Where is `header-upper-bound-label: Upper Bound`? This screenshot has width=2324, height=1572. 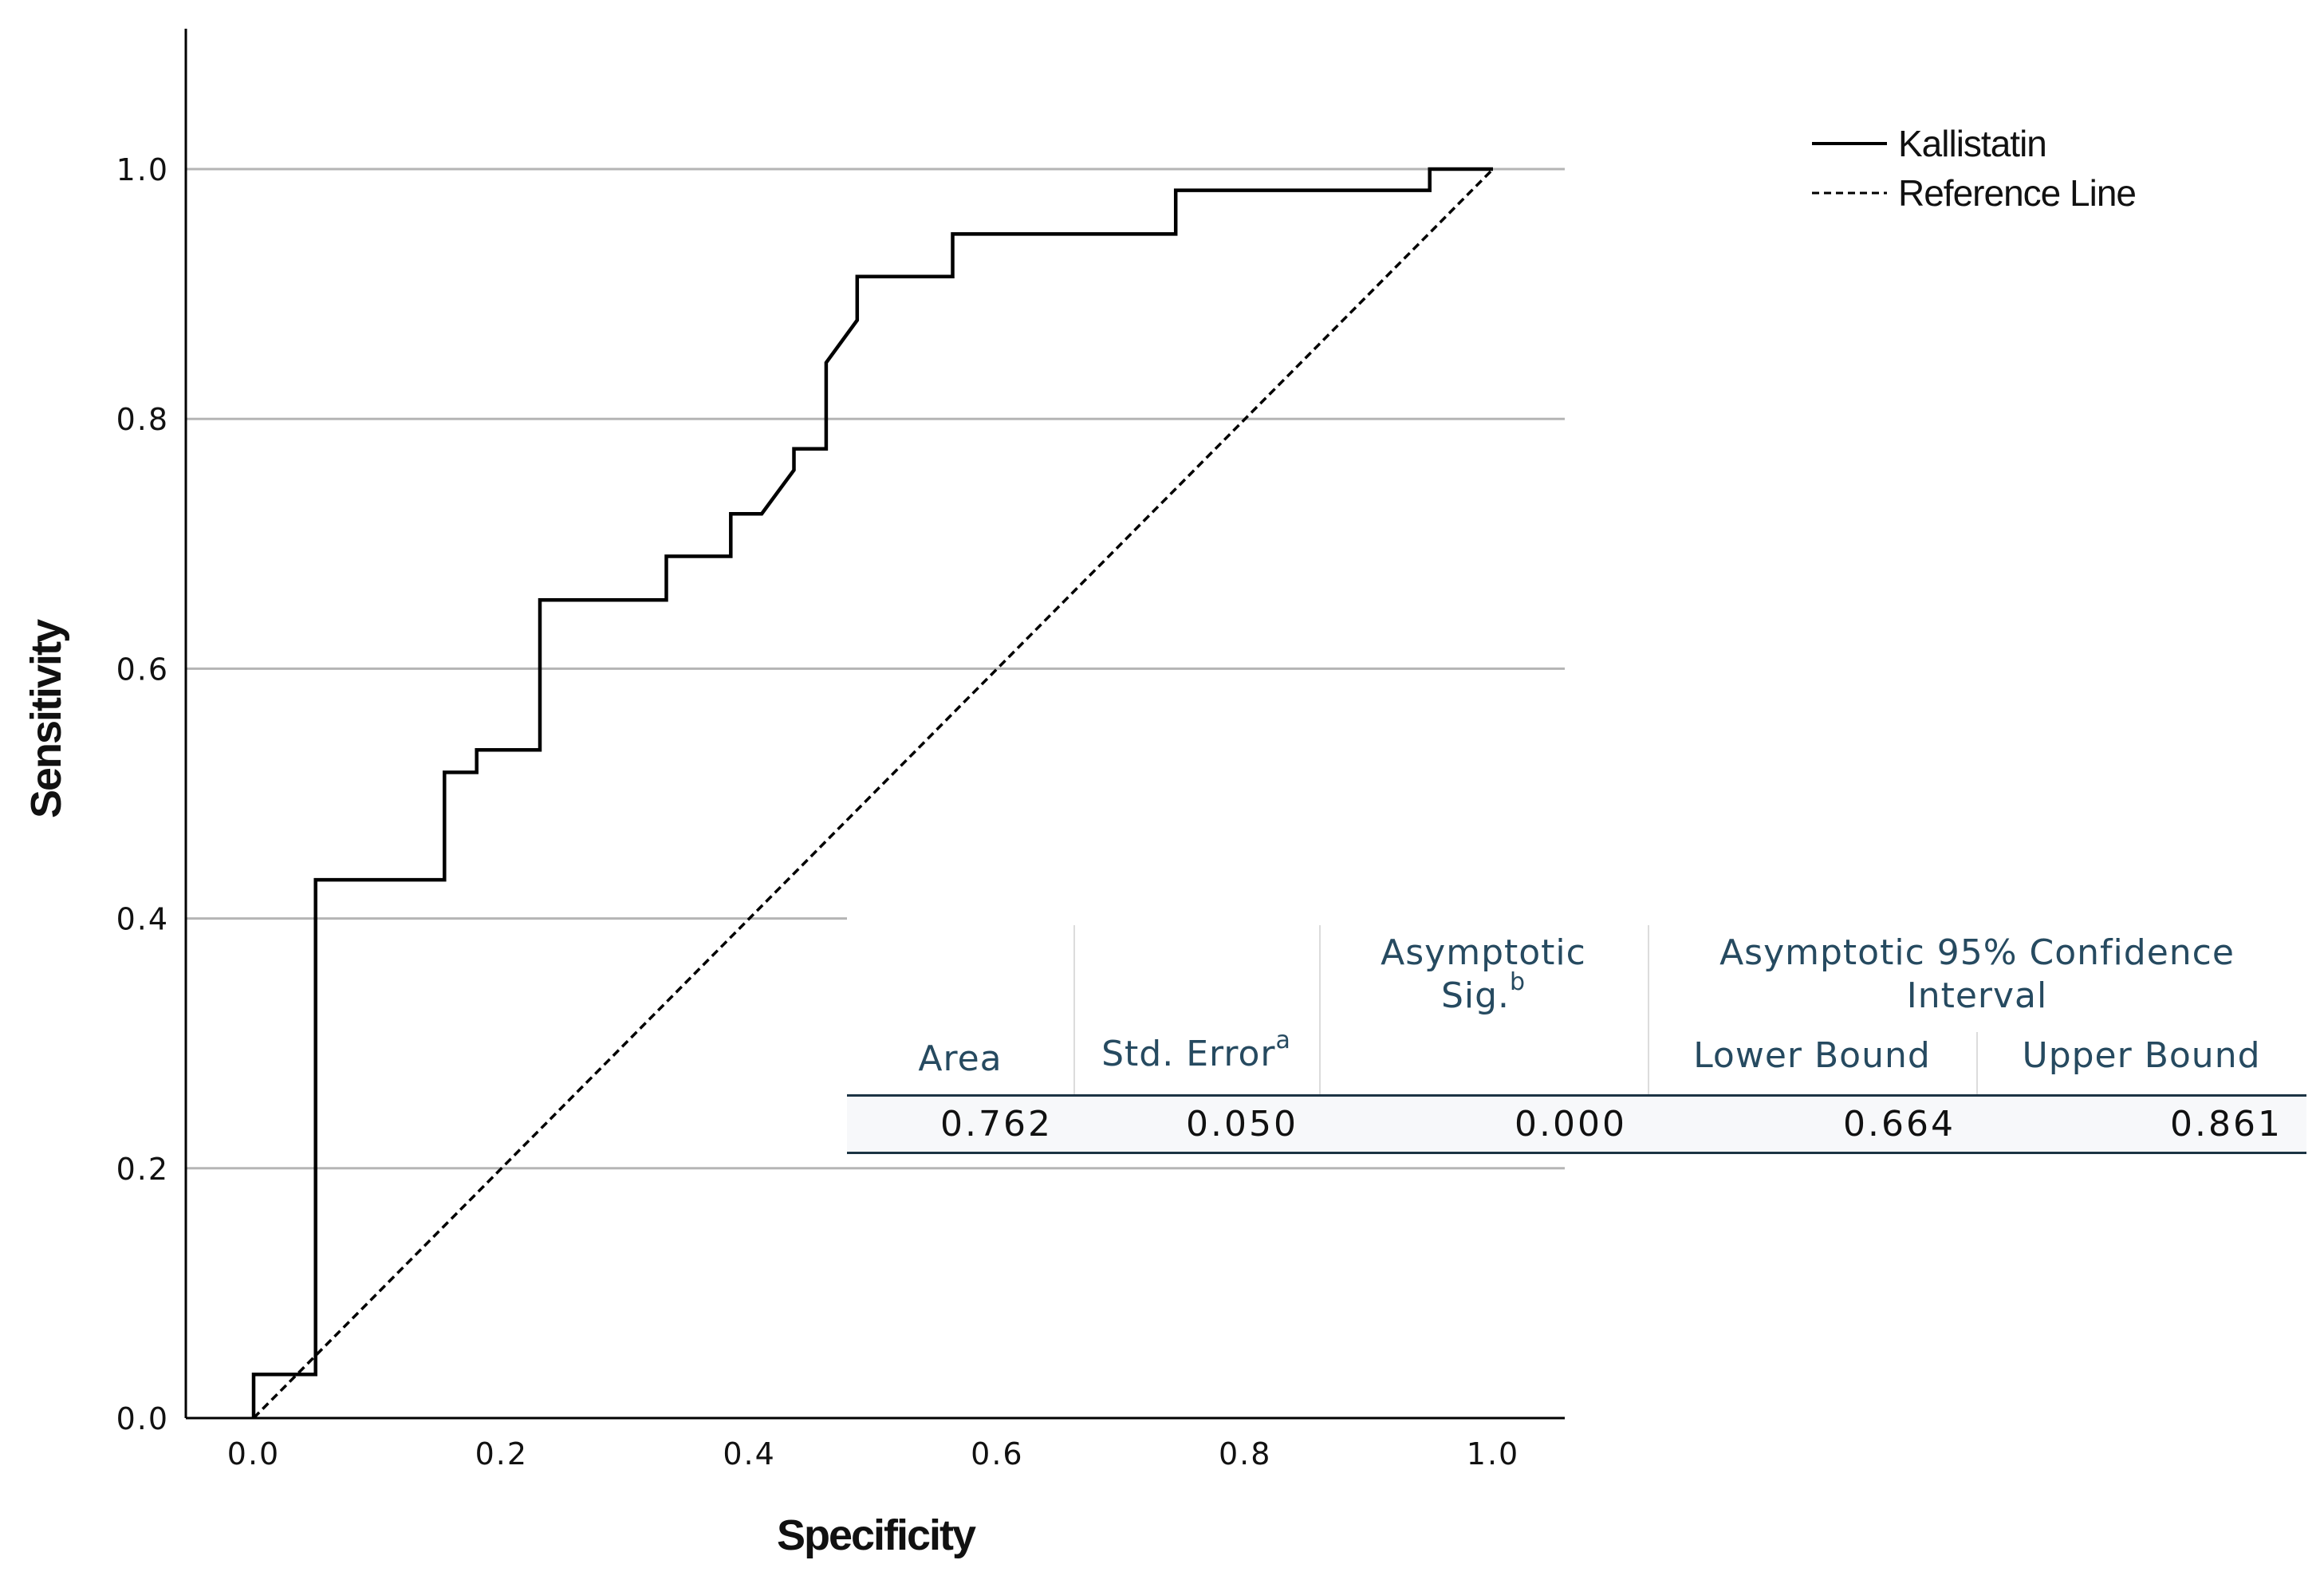 header-upper-bound-label: Upper Bound is located at coordinates (2141, 1055).